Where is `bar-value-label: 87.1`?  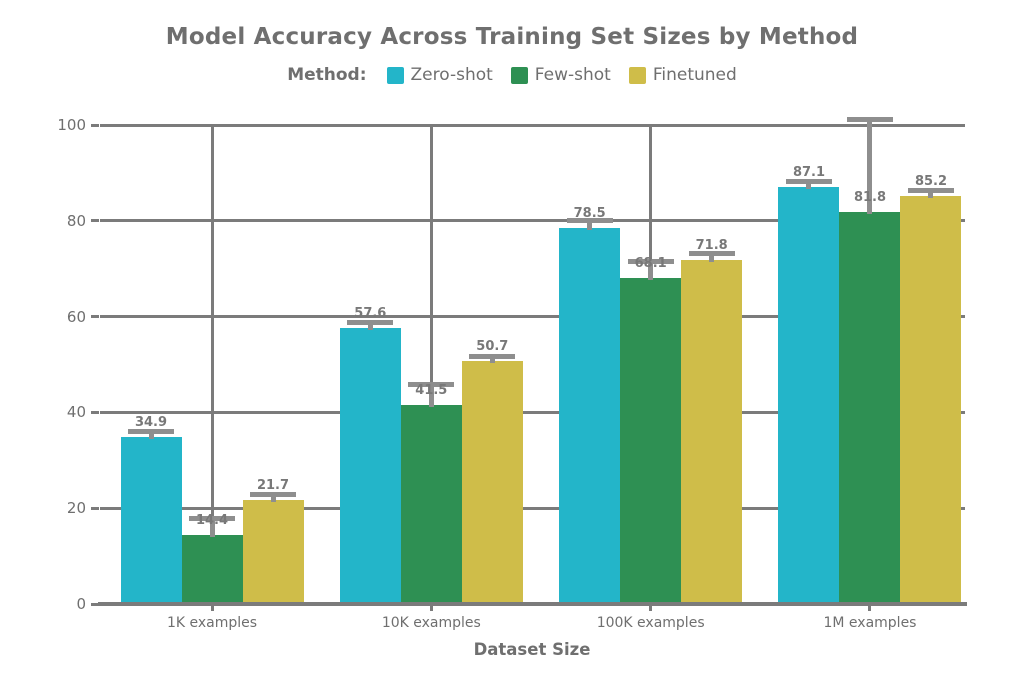 bar-value-label: 87.1 is located at coordinates (809, 172).